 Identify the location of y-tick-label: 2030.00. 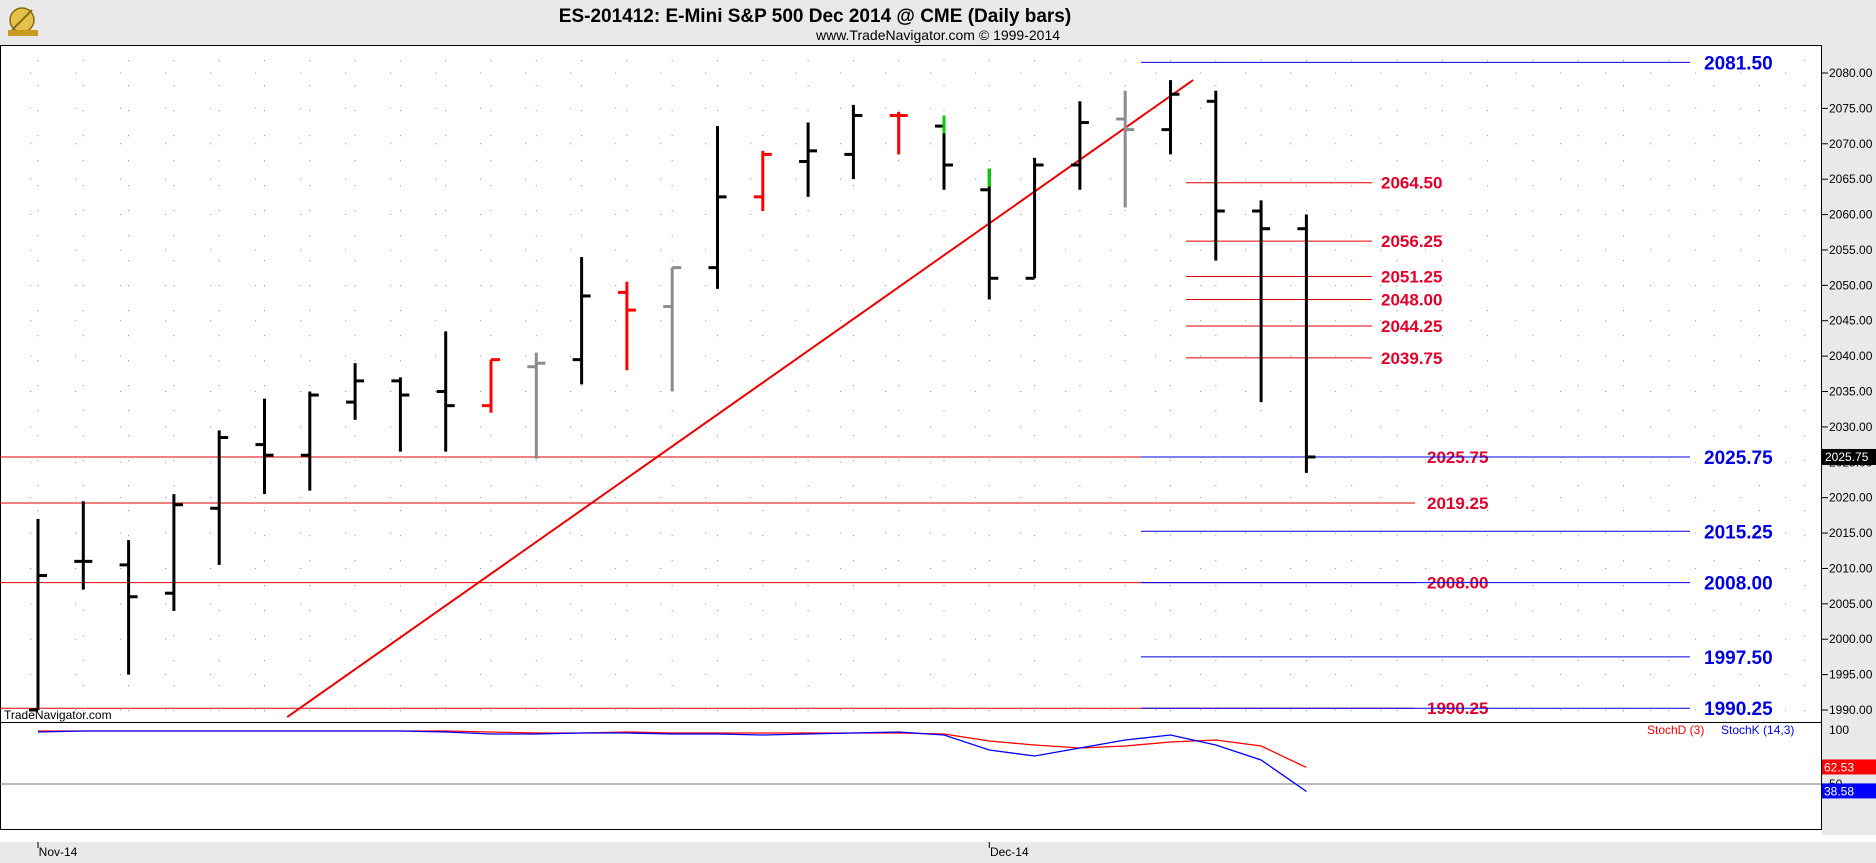
(1851, 427).